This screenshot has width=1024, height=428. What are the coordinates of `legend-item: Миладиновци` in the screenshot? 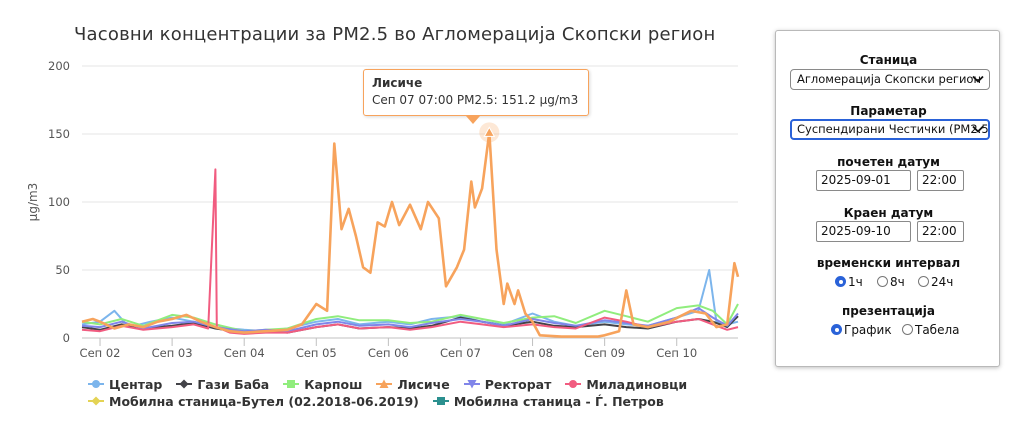 It's located at (626, 384).